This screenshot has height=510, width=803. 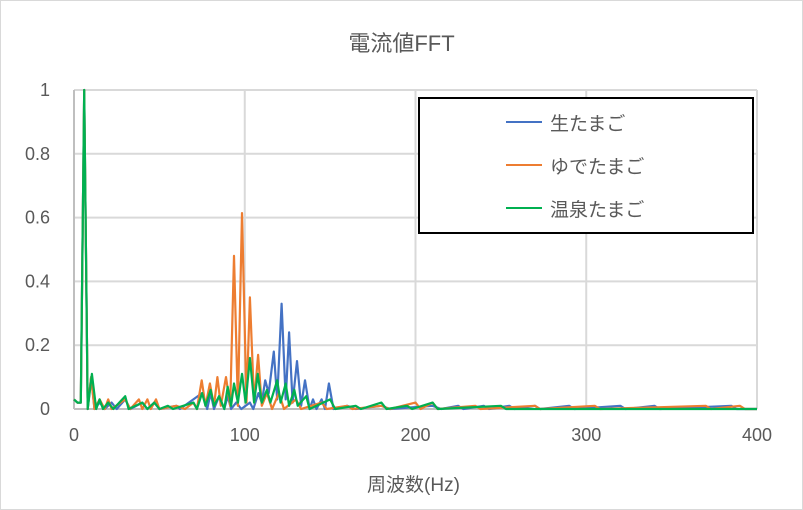 What do you see at coordinates (37, 154) in the screenshot?
I see `y-tick-label: 0.8` at bounding box center [37, 154].